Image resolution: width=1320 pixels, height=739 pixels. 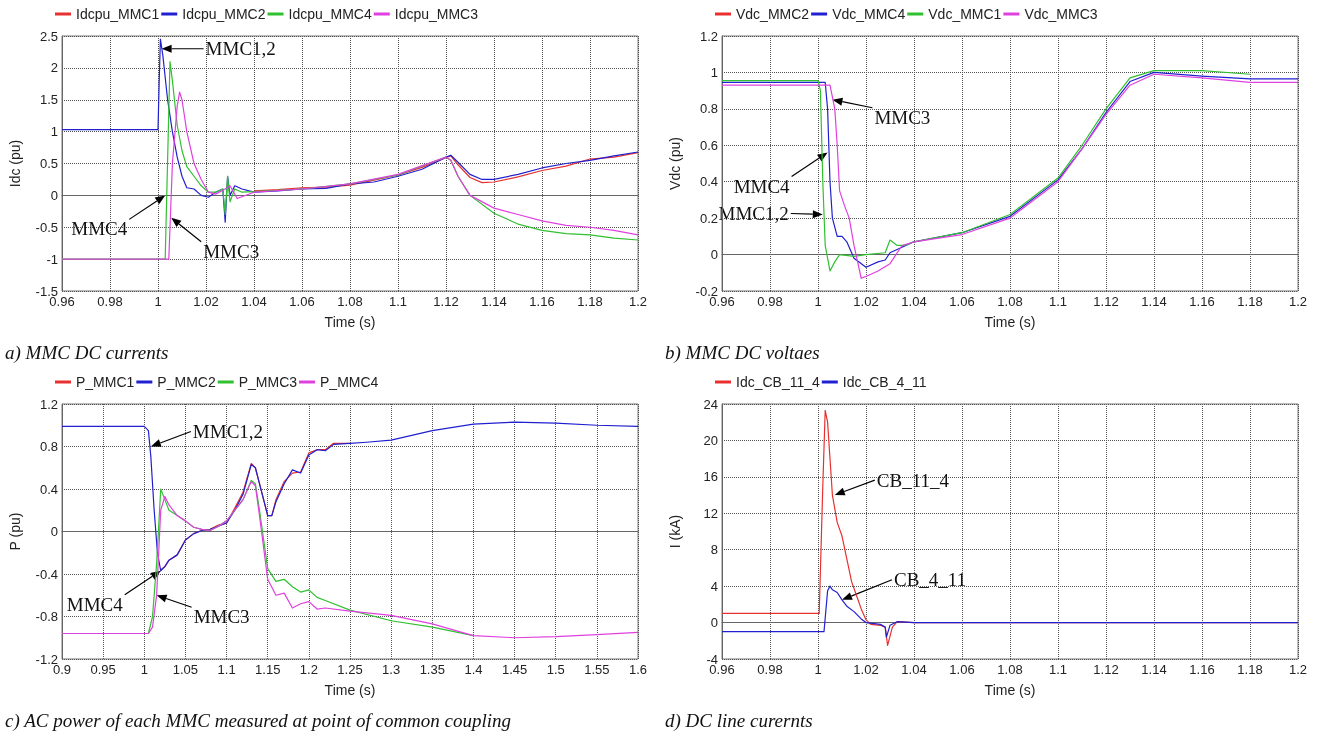 I want to click on y-axis-title: I (kA), so click(x=675, y=531).